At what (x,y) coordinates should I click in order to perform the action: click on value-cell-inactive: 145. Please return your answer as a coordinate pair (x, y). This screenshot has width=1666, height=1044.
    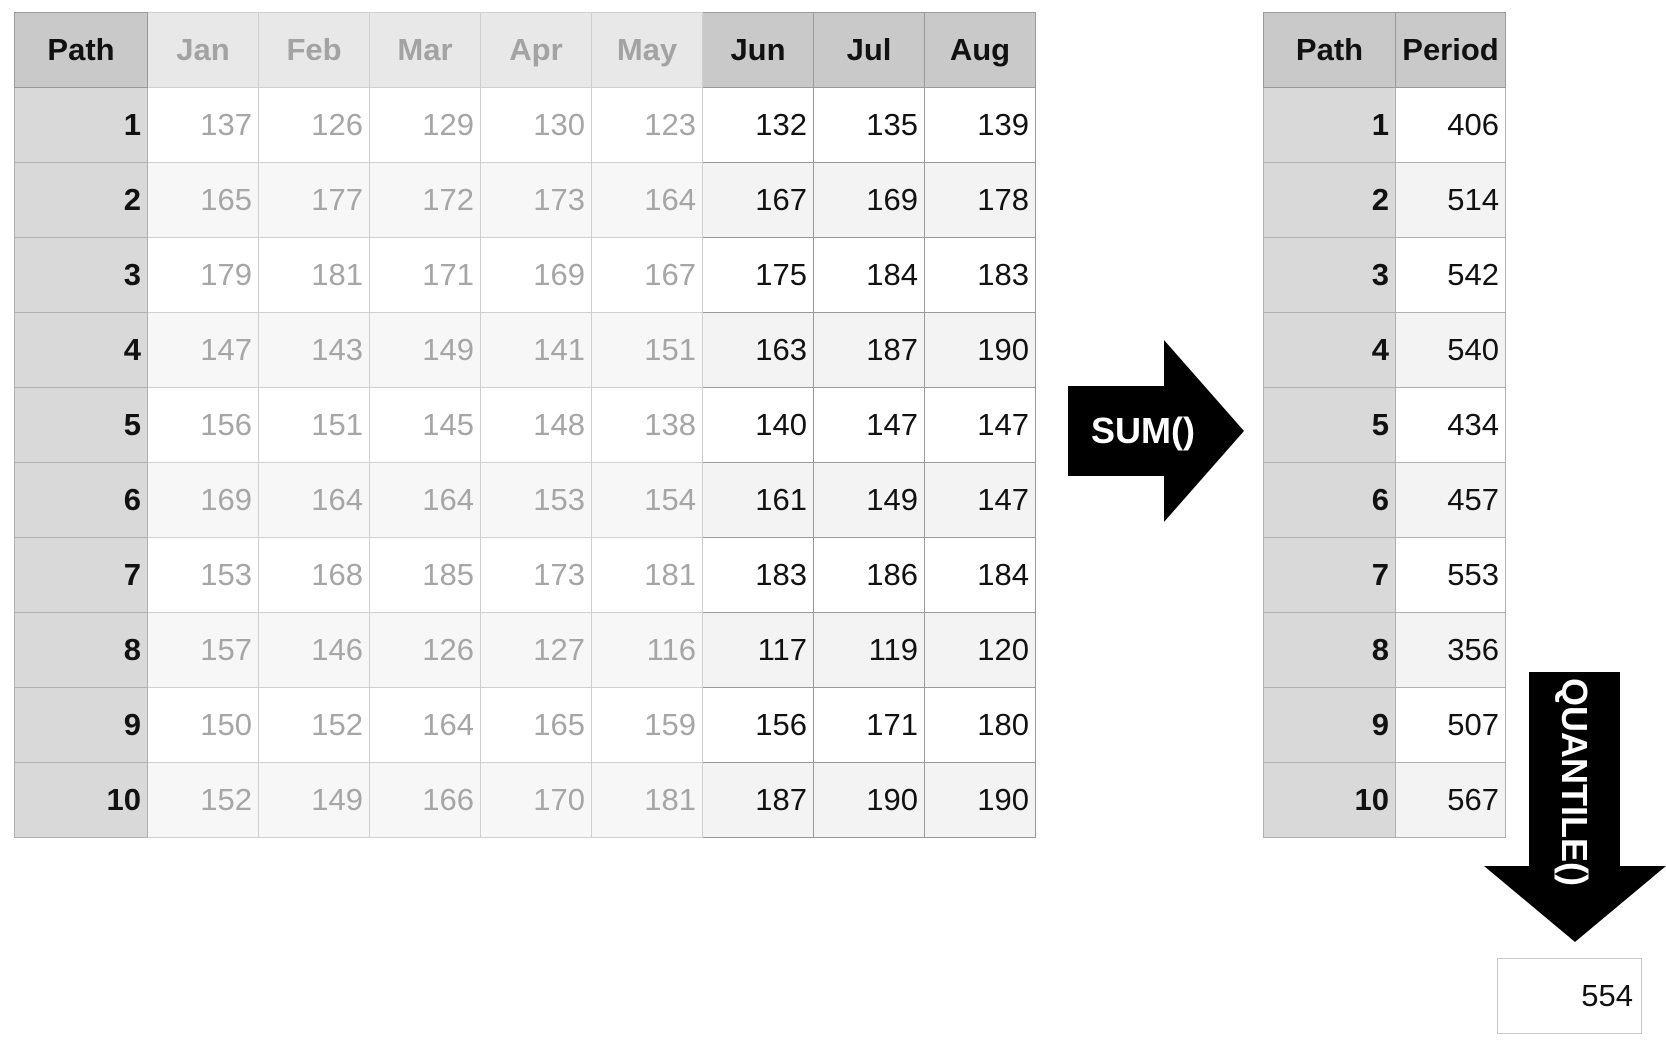
    Looking at the image, I should click on (425, 425).